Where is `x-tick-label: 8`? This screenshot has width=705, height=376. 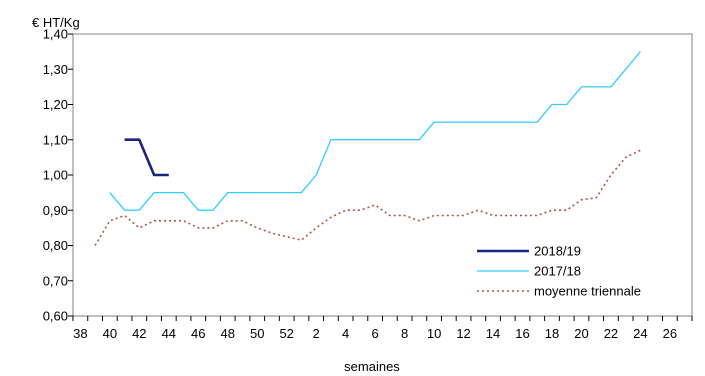 x-tick-label: 8 is located at coordinates (404, 333).